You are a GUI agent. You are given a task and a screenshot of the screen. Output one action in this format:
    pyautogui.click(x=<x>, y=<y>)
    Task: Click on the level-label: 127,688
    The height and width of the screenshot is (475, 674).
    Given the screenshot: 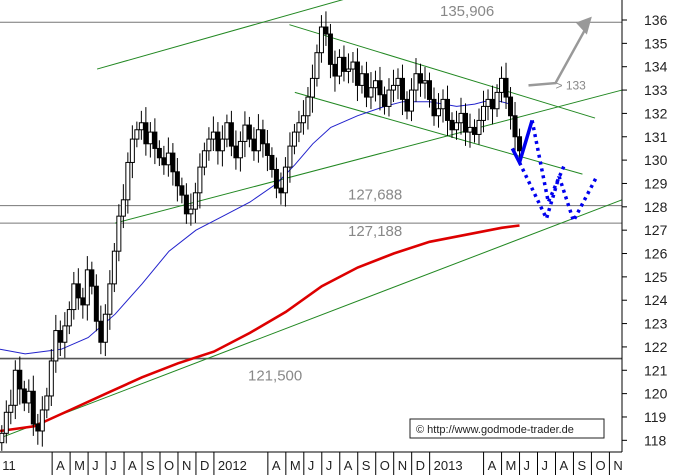 What is the action you would take?
    pyautogui.click(x=375, y=195)
    